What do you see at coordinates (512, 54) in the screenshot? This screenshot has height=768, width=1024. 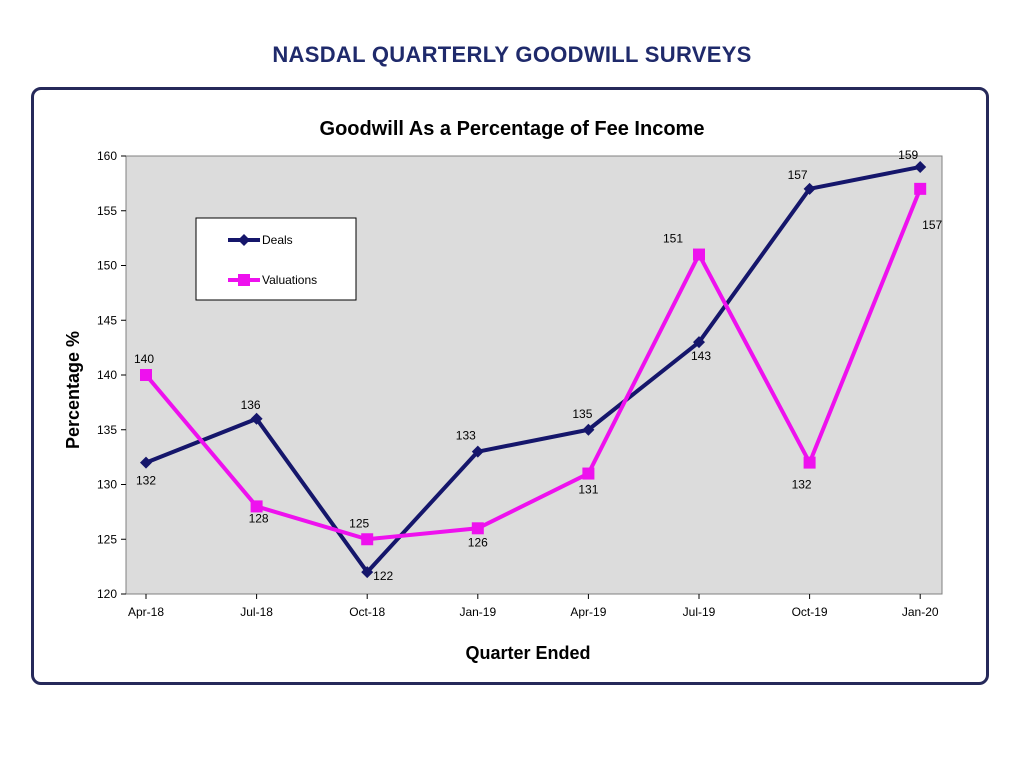 I see `page-title: NASDAL QUARTERLY GOODWILL SURVEYS` at bounding box center [512, 54].